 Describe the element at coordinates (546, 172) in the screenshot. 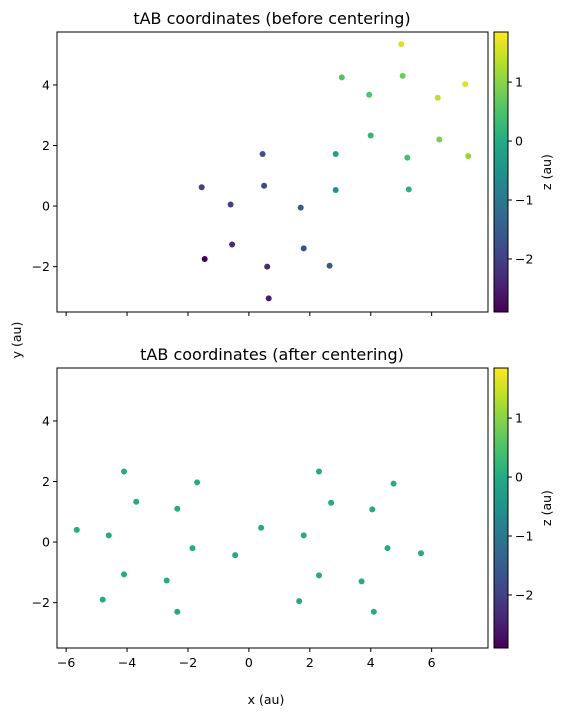

I see `colorbar-label-before: z (au)` at that location.